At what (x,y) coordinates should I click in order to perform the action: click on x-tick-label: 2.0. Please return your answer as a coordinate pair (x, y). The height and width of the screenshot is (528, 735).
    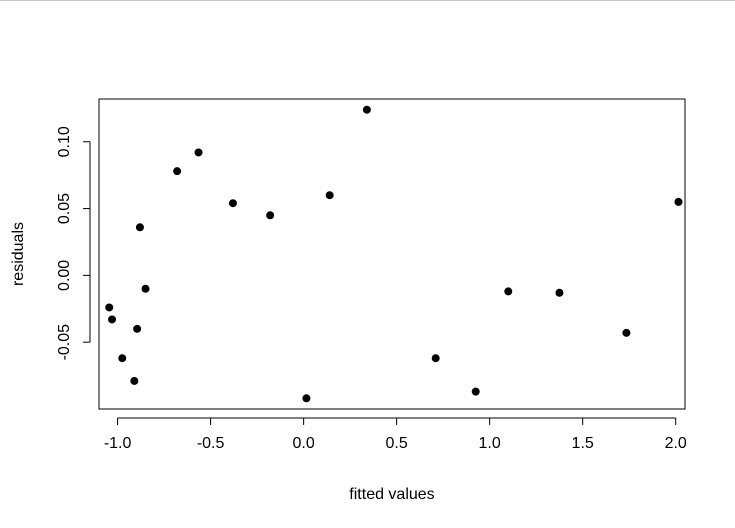
    Looking at the image, I should click on (676, 443).